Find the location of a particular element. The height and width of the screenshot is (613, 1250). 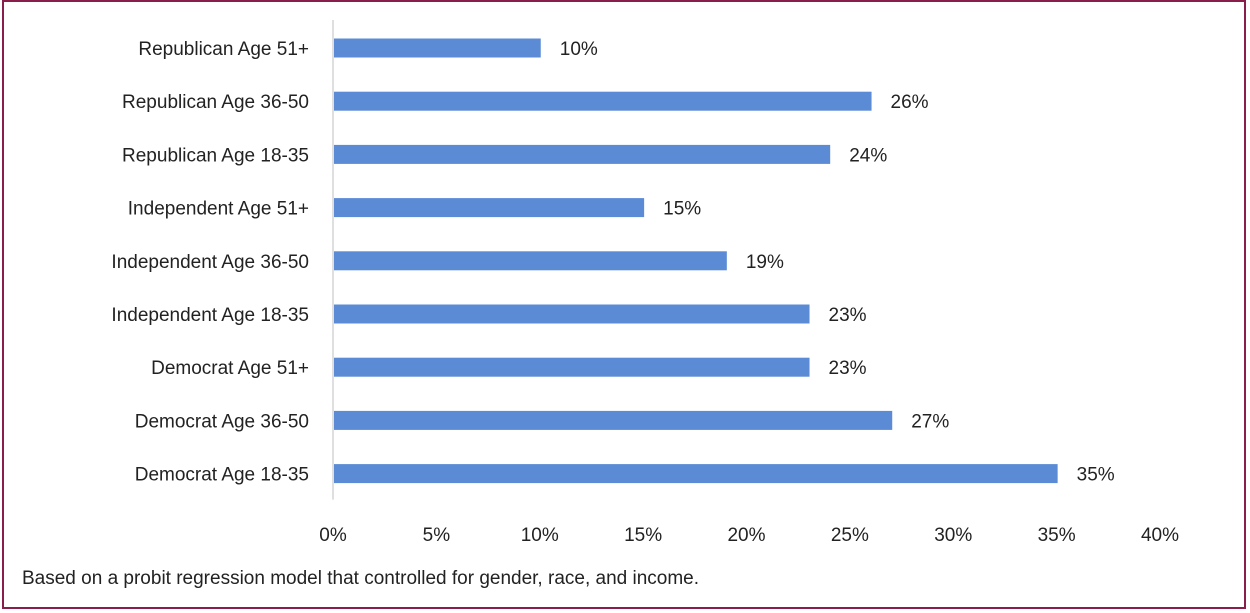

x-tick-label: 40% is located at coordinates (1160, 535).